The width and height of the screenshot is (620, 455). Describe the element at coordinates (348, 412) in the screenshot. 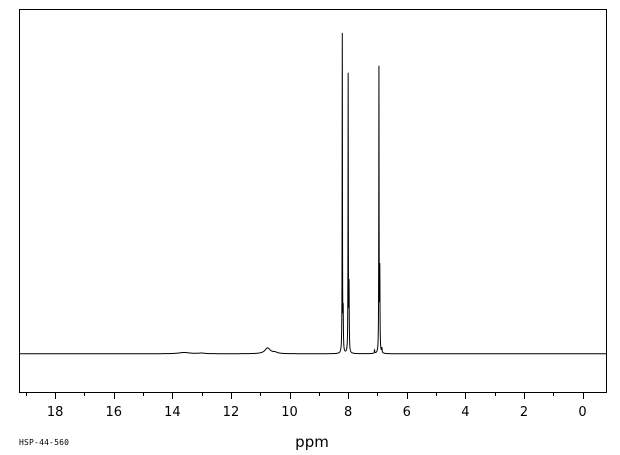

I see `x-axis-tick-label: 8` at that location.